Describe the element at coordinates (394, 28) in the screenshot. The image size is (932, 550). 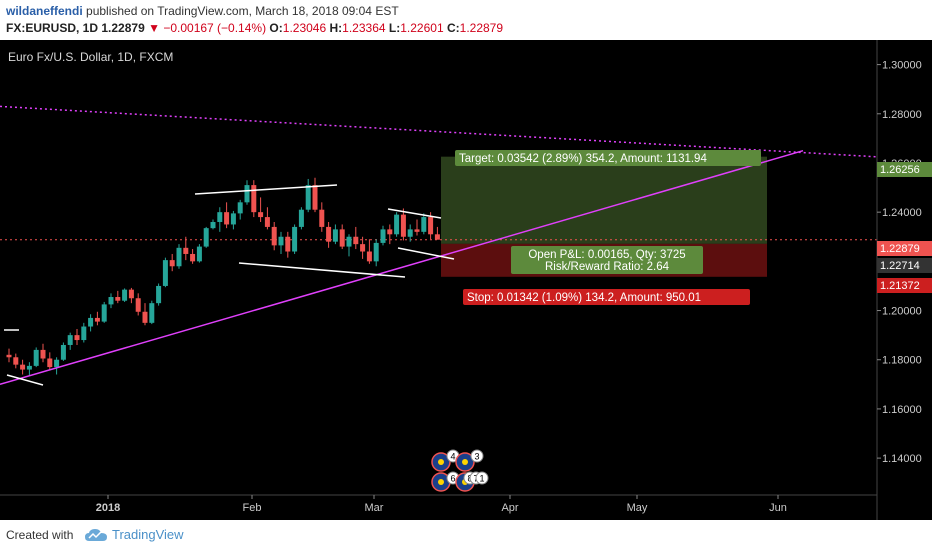
I see `low-label: L:` at that location.